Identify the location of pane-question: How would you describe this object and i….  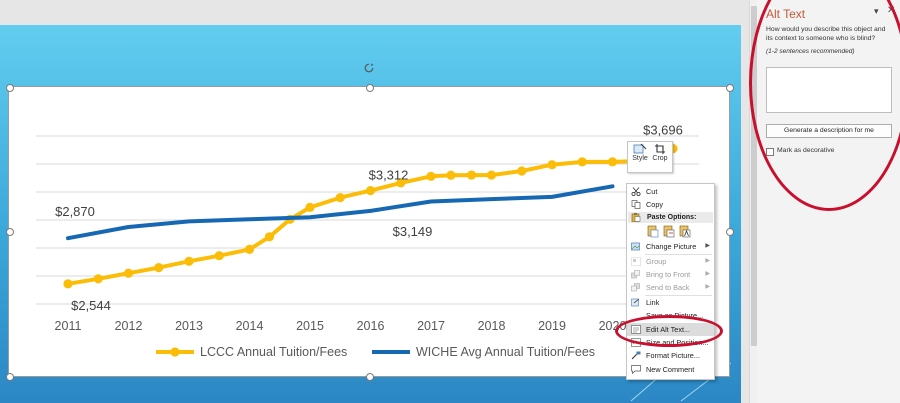
(826, 34).